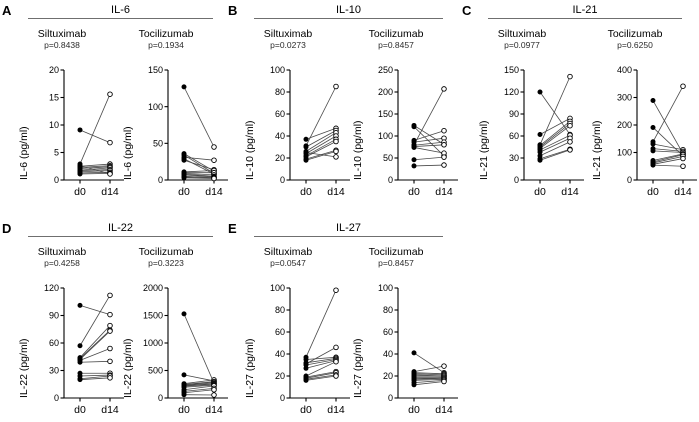  I want to click on y-axis-label: IL-6 (pg/ml), so click(128, 153).